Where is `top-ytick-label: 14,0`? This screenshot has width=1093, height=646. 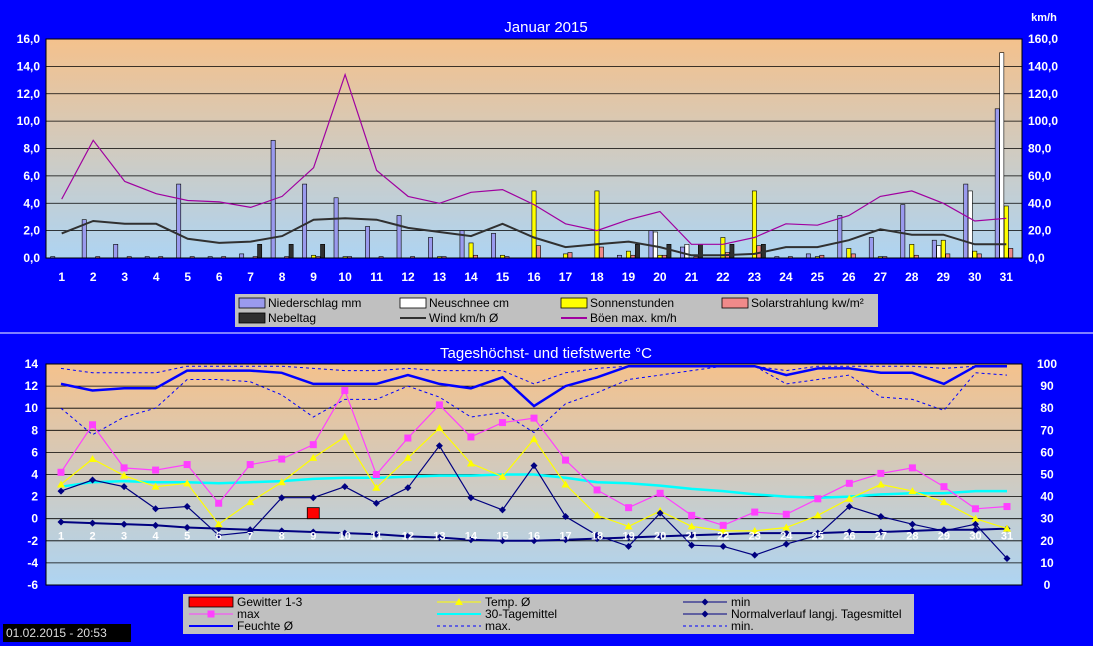
top-ytick-label: 14,0 is located at coordinates (29, 66).